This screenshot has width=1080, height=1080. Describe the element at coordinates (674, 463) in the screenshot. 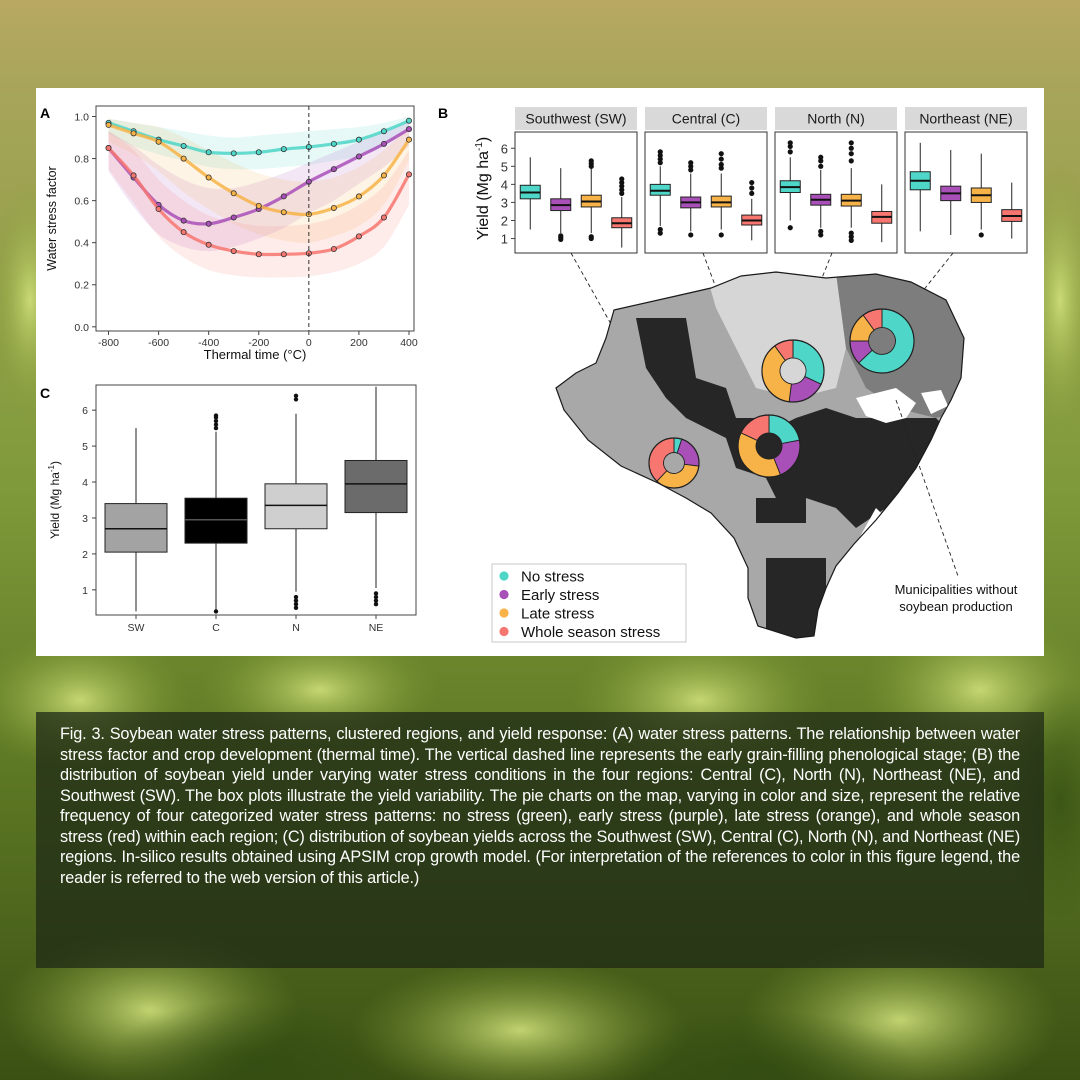

I see `pie-SW-outline` at that location.